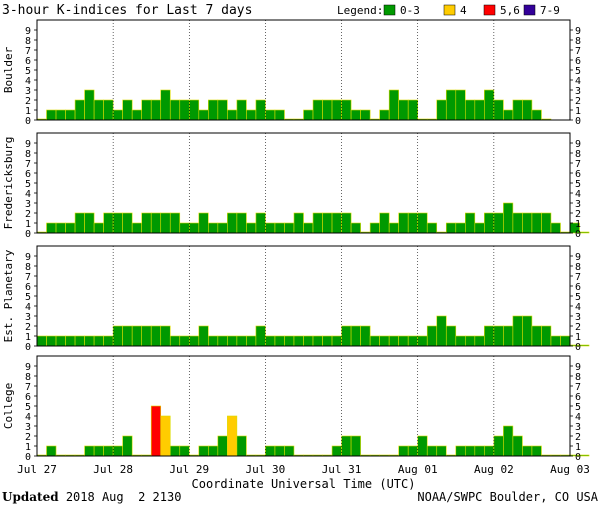 This screenshot has width=600, height=510. What do you see at coordinates (189, 469) in the screenshot?
I see `x-tick-label: Jul 29` at bounding box center [189, 469].